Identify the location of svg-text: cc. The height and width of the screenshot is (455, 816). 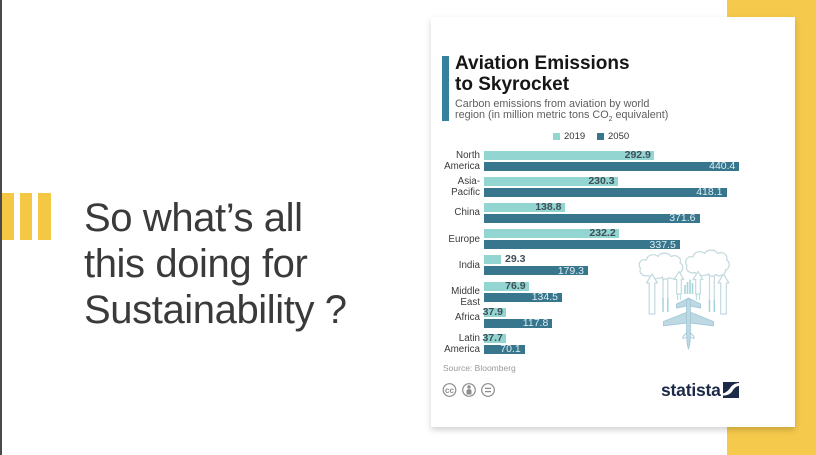
(449, 390).